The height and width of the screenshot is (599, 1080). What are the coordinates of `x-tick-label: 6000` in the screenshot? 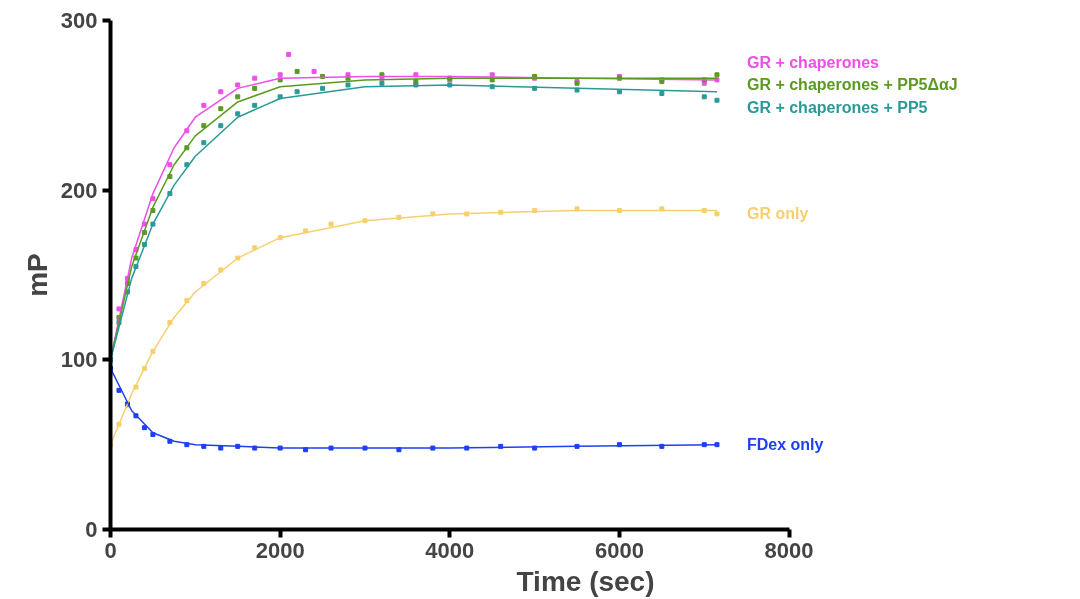 It's located at (619, 550).